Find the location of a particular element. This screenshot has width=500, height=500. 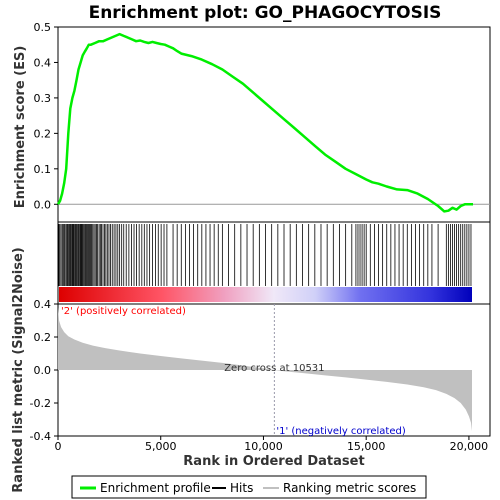

metric-y-tick-label: 0.4 is located at coordinates (43, 304).